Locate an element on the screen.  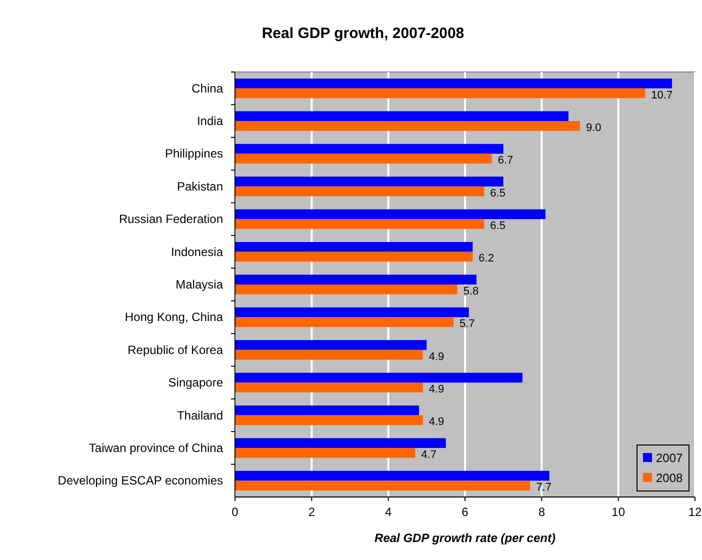
legend-label: 2008 is located at coordinates (670, 478).